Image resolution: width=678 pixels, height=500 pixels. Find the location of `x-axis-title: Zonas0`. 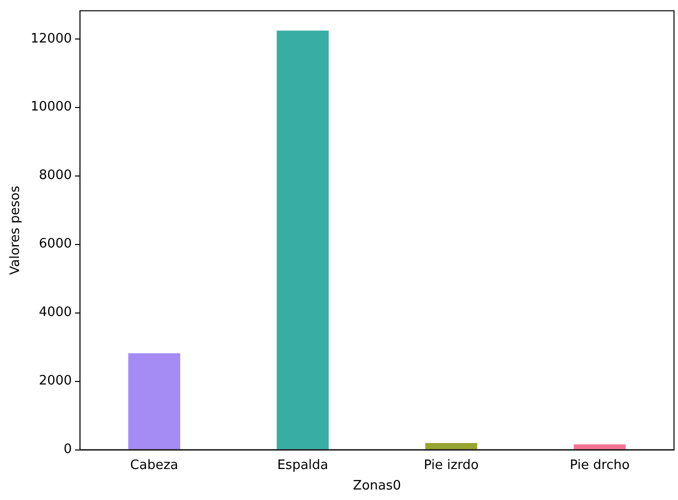

x-axis-title: Zonas0 is located at coordinates (377, 486).